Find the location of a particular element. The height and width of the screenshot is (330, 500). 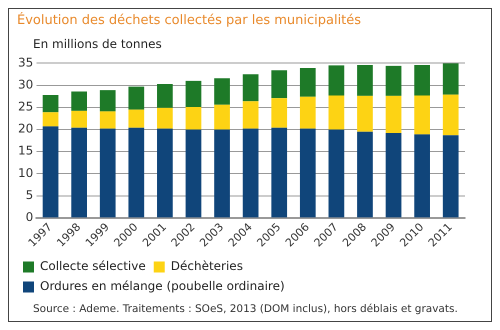

y-tick-label: 15 is located at coordinates (26, 151).